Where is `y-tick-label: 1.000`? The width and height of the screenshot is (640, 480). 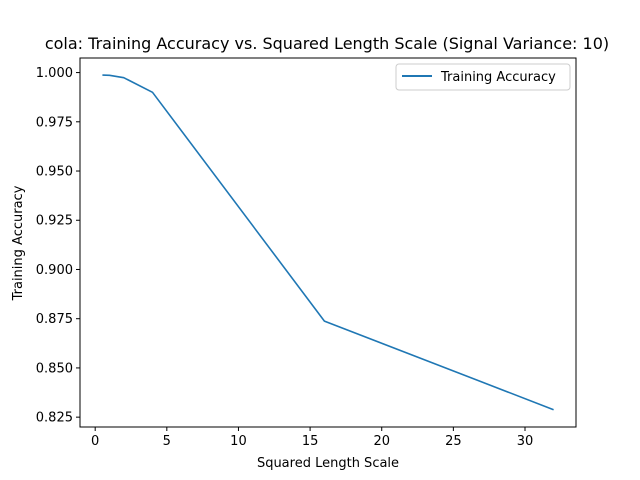
y-tick-label: 1.000 is located at coordinates (54, 73).